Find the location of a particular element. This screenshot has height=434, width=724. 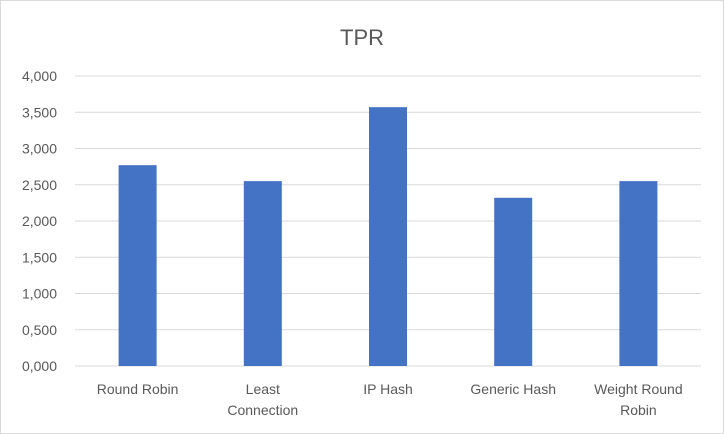

y-tick-label: 2,000 is located at coordinates (39, 221).